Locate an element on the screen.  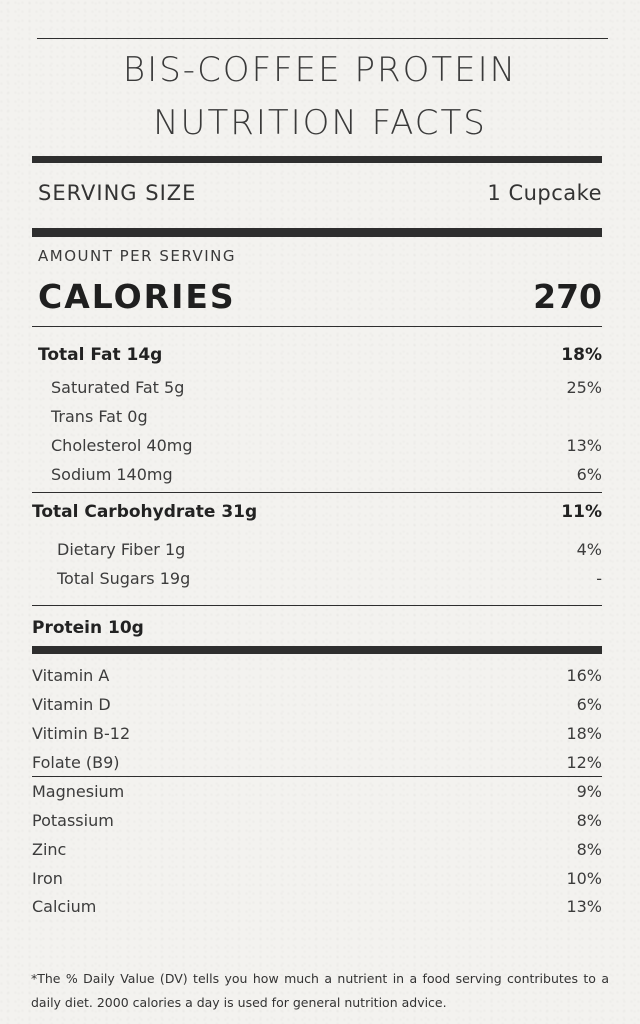
vitamin-dv: 16% is located at coordinates (584, 675).